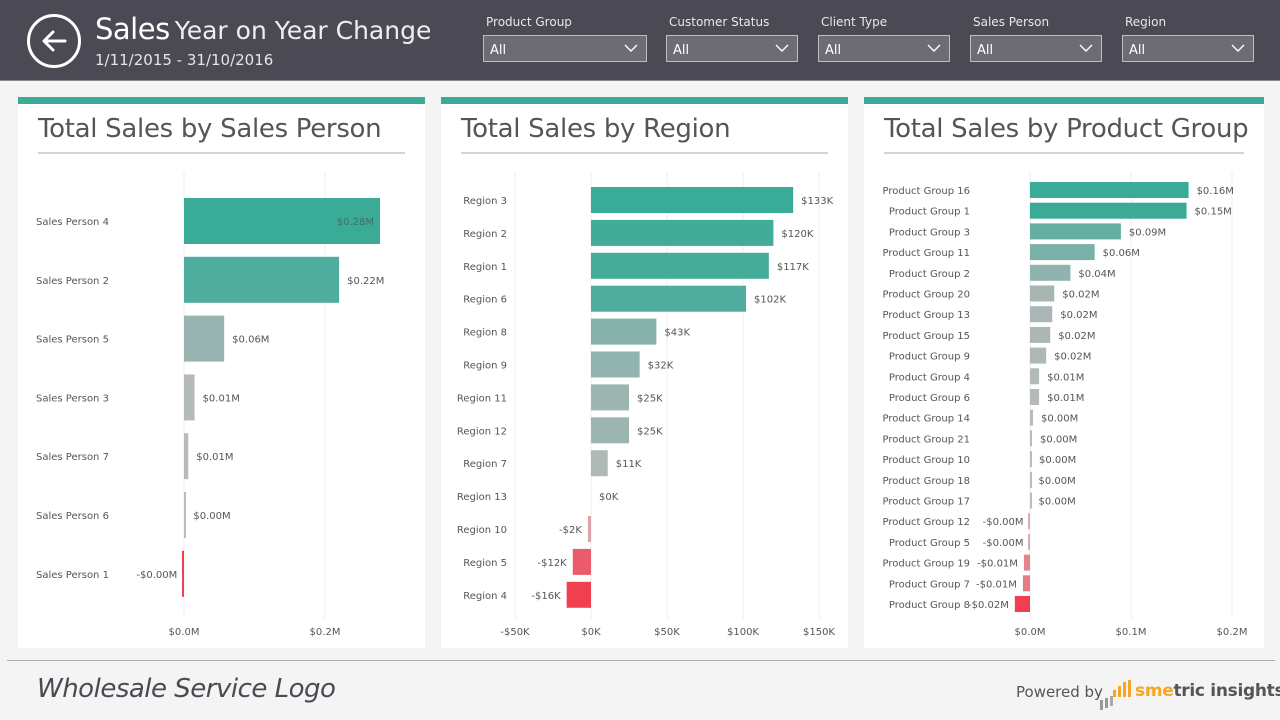  What do you see at coordinates (927, 481) in the screenshot?
I see `category-label: Product Group 18` at bounding box center [927, 481].